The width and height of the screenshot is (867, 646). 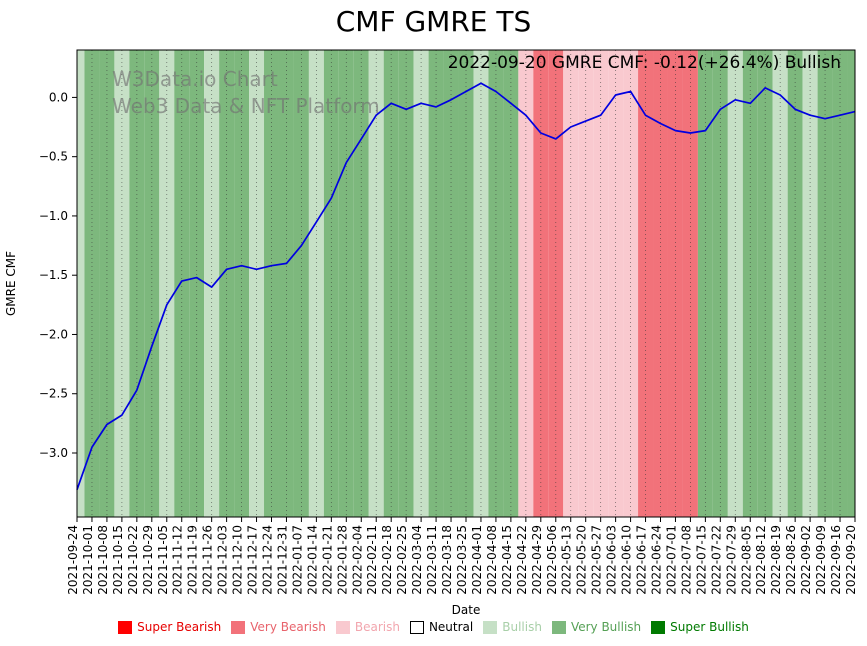 I want to click on x-tick-label: 2021-11-05, so click(x=163, y=560).